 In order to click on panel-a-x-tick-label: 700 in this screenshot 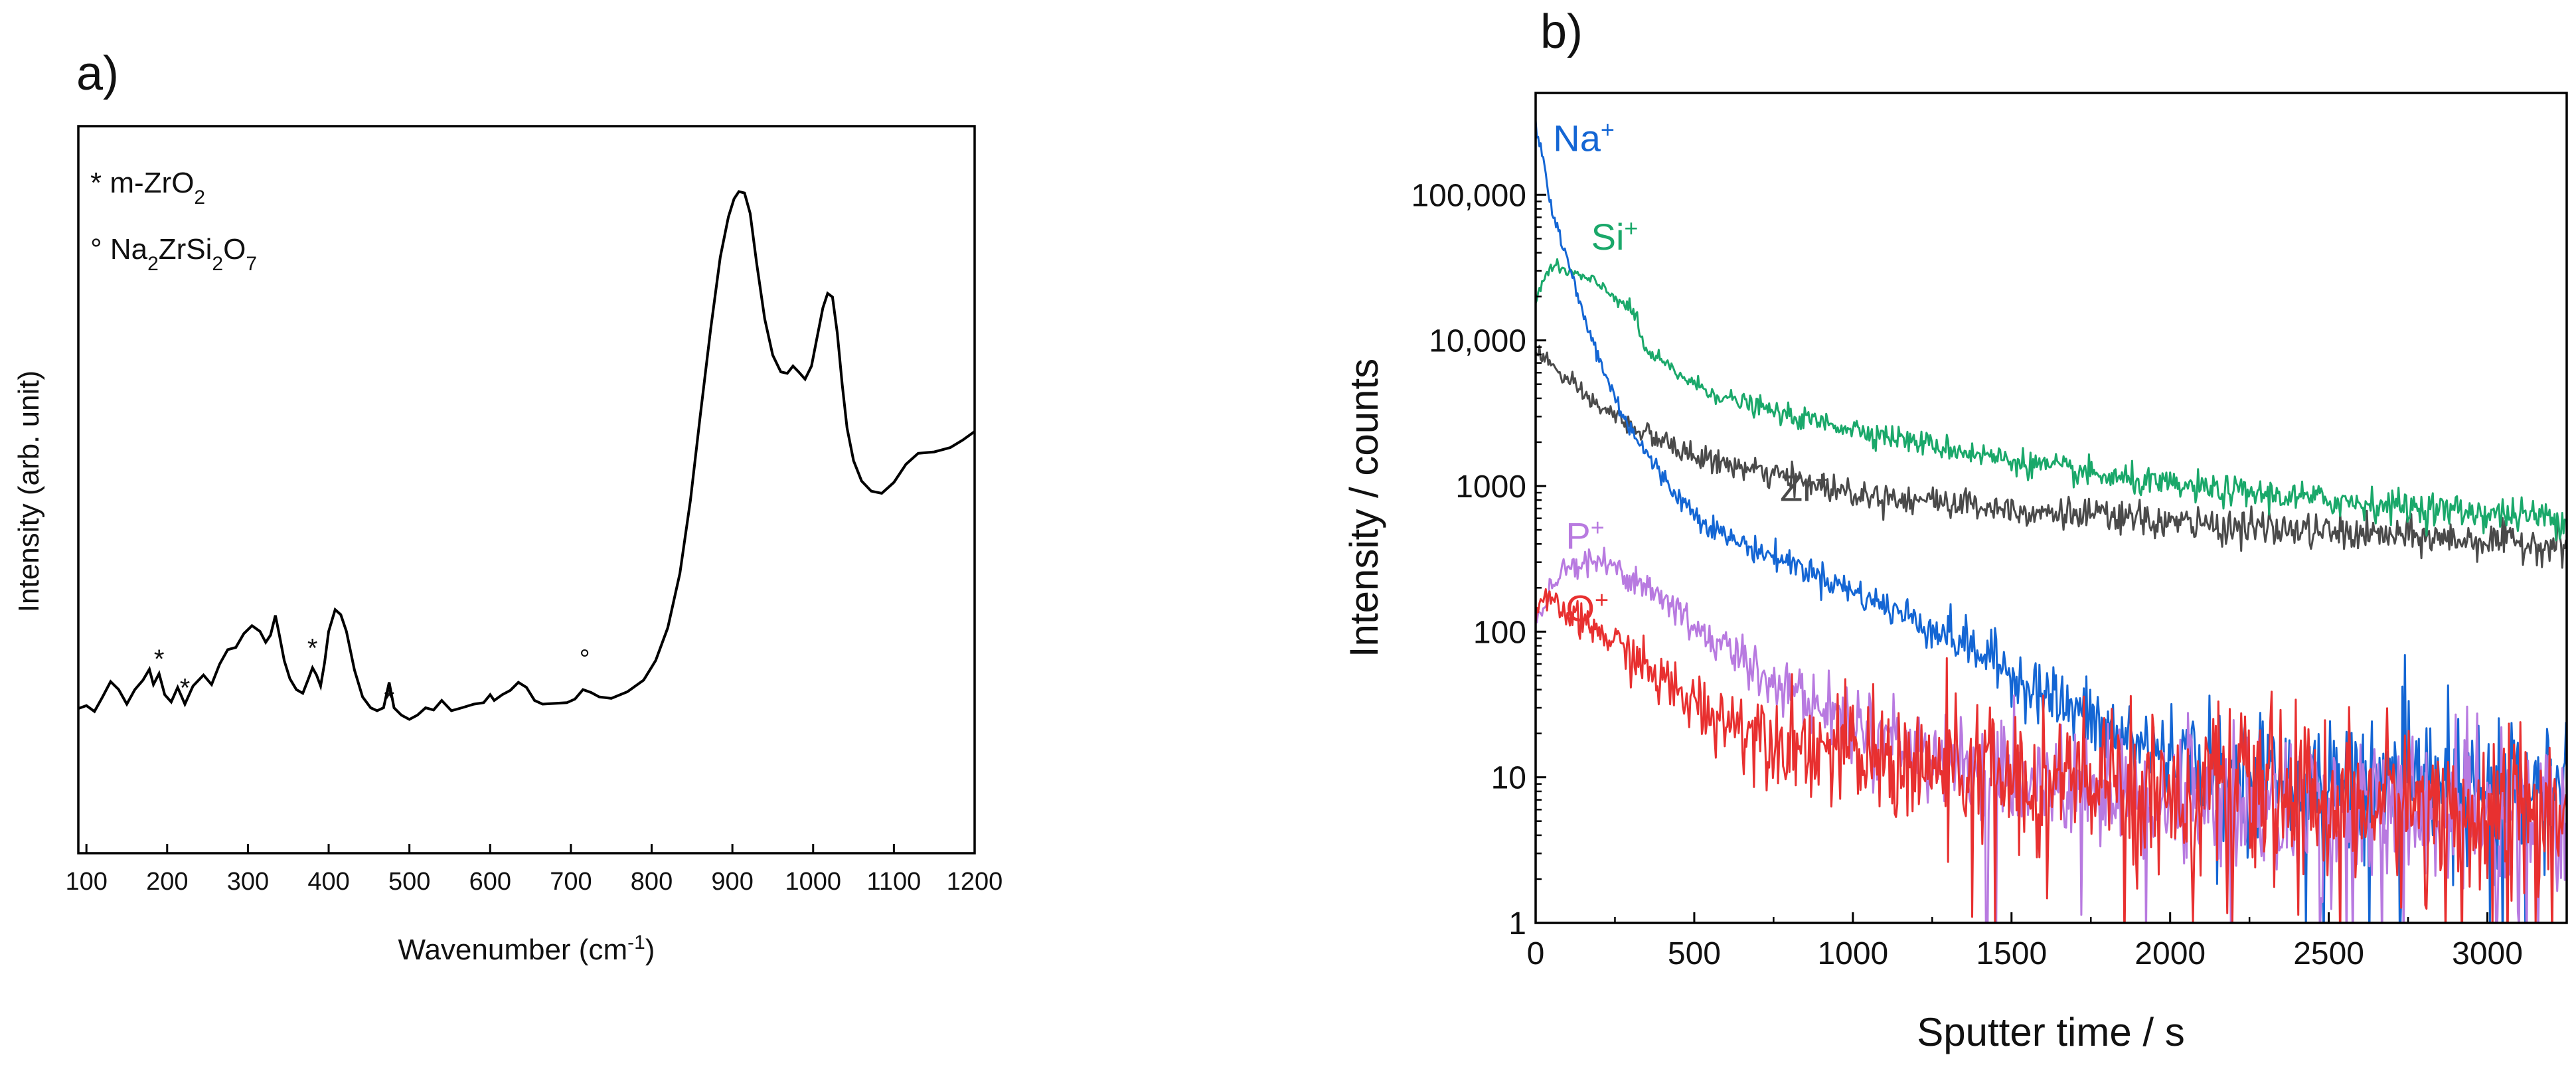, I will do `click(571, 882)`.